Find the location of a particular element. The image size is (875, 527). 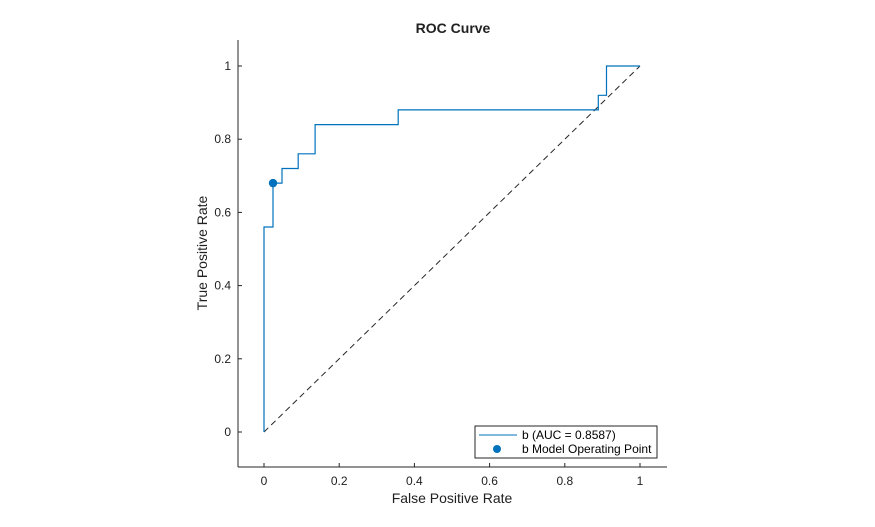

y-ticks: 0 0.2 0.4 0.6 0.8 1 is located at coordinates (228, 249).